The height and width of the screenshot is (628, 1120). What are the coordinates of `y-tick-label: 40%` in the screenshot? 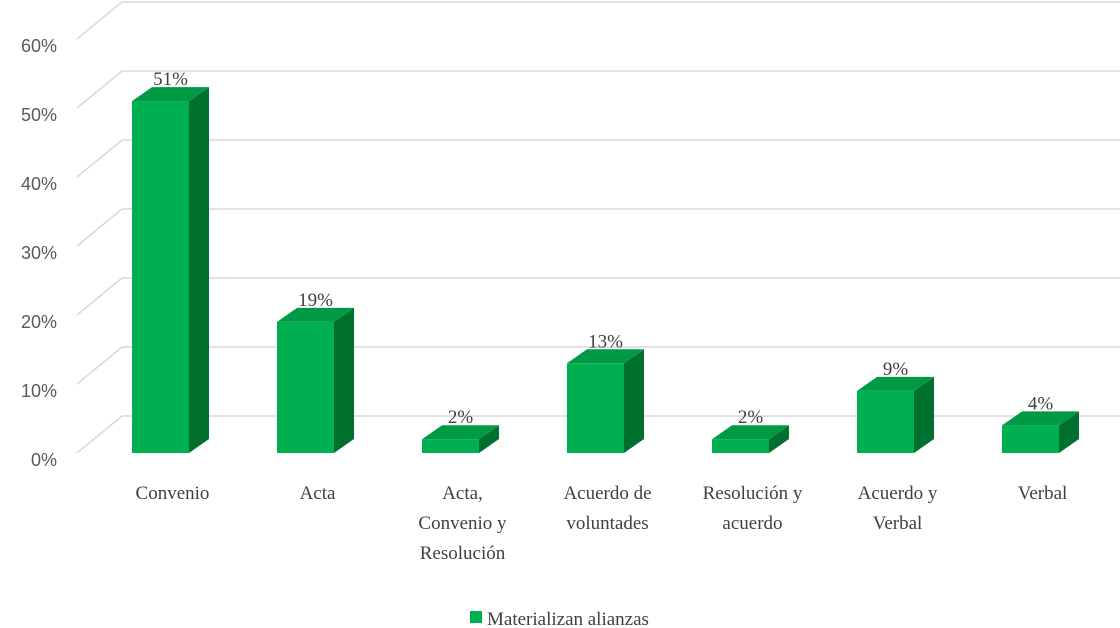 It's located at (39, 184).